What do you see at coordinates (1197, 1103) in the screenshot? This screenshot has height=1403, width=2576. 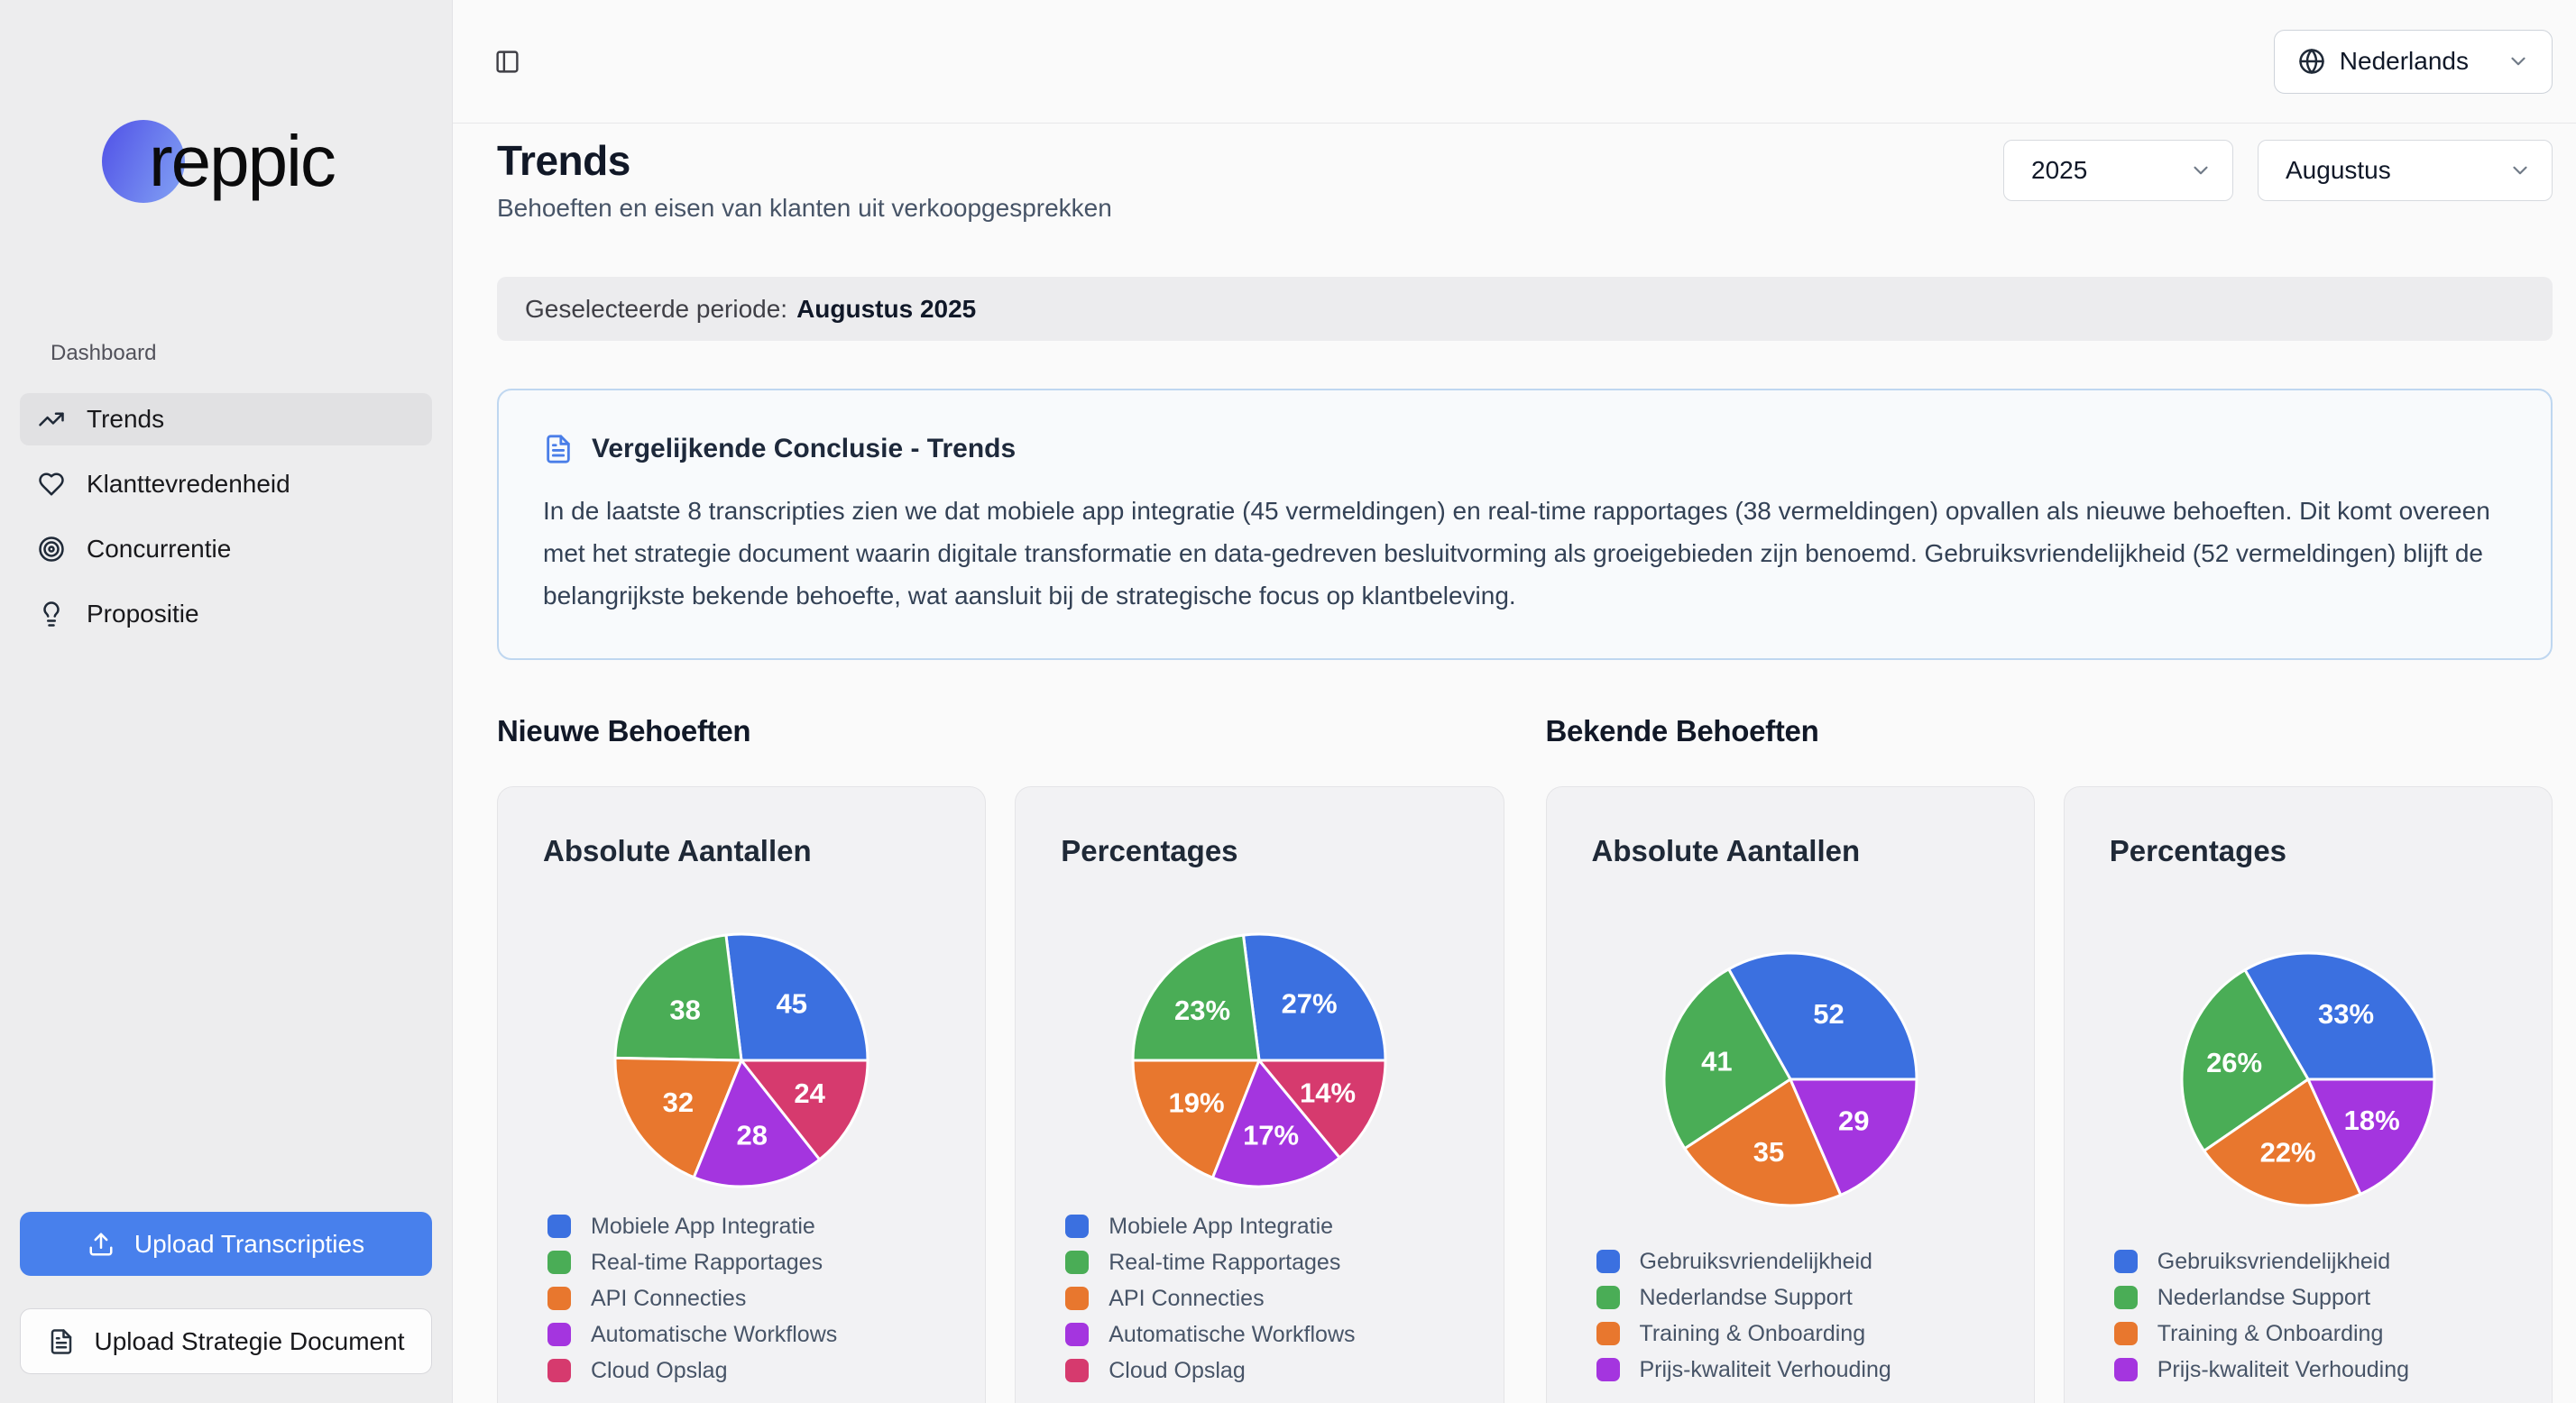 I see `pie-slice-label: 19%` at bounding box center [1197, 1103].